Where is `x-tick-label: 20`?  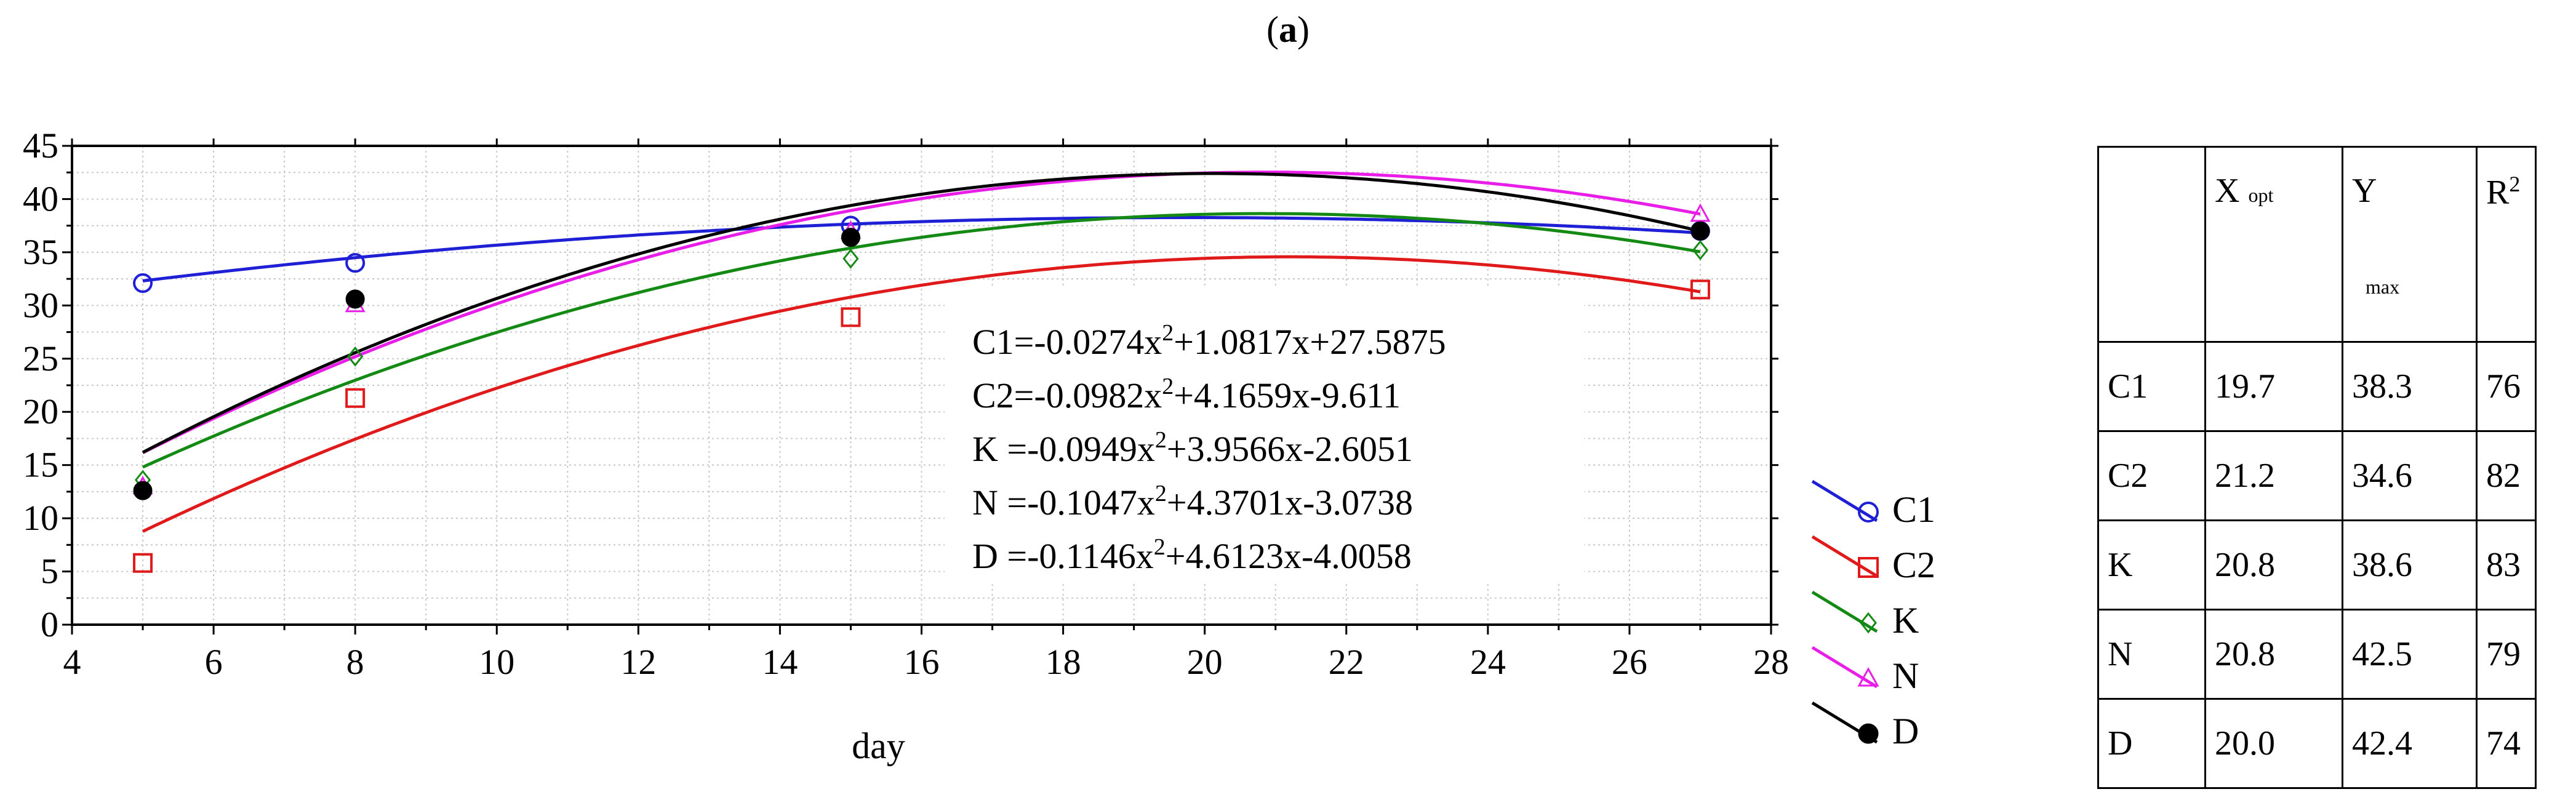
x-tick-label: 20 is located at coordinates (1205, 662).